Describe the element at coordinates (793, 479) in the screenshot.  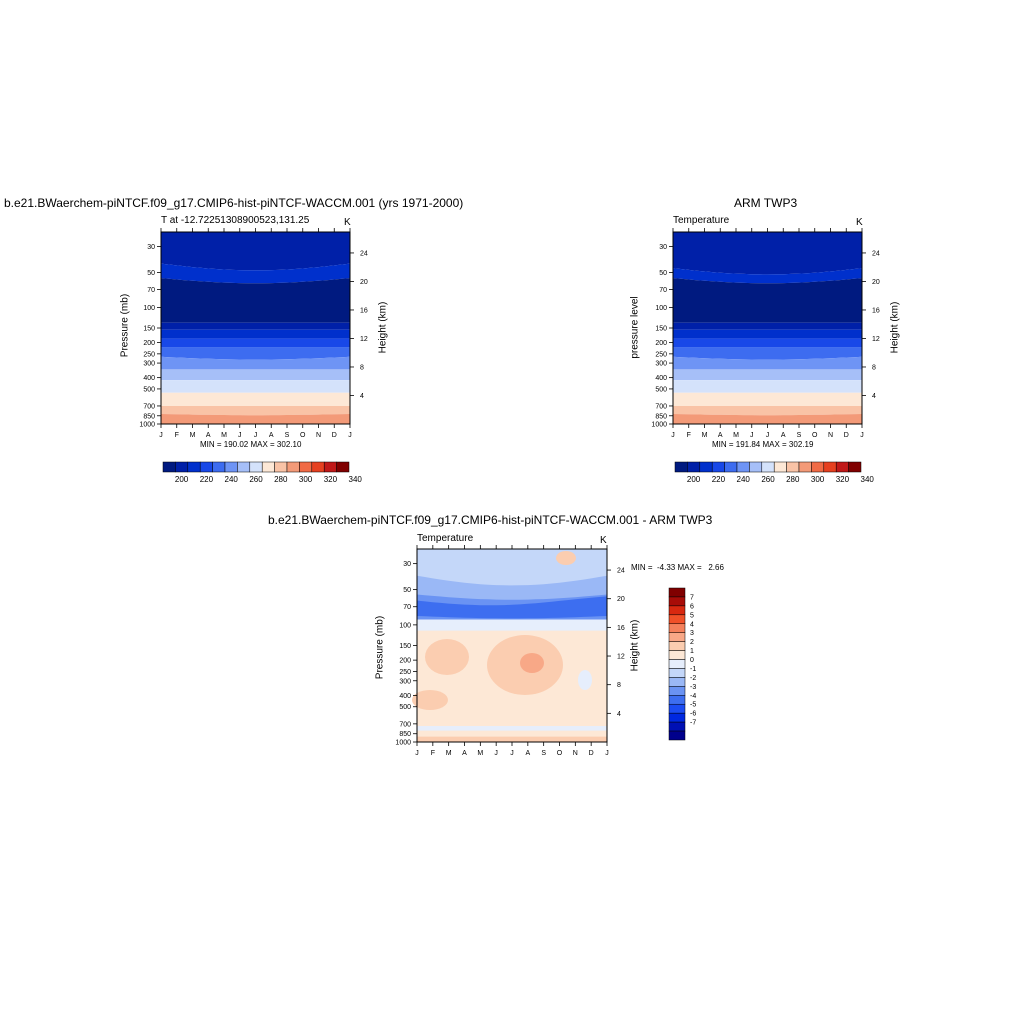
I see `right-colorbar-label: 280` at that location.